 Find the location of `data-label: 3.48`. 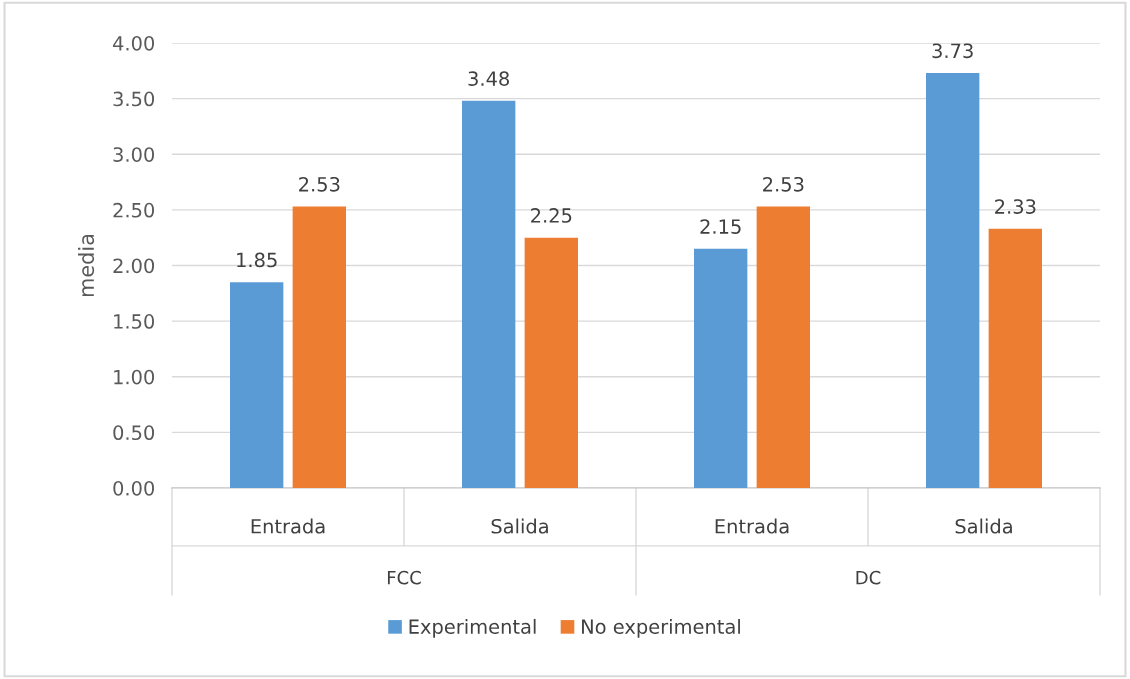

data-label: 3.48 is located at coordinates (488, 78).